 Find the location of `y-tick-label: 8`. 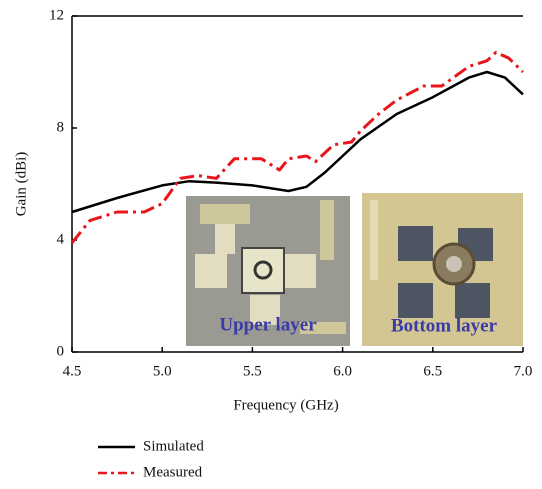

y-tick-label: 8 is located at coordinates (61, 127).